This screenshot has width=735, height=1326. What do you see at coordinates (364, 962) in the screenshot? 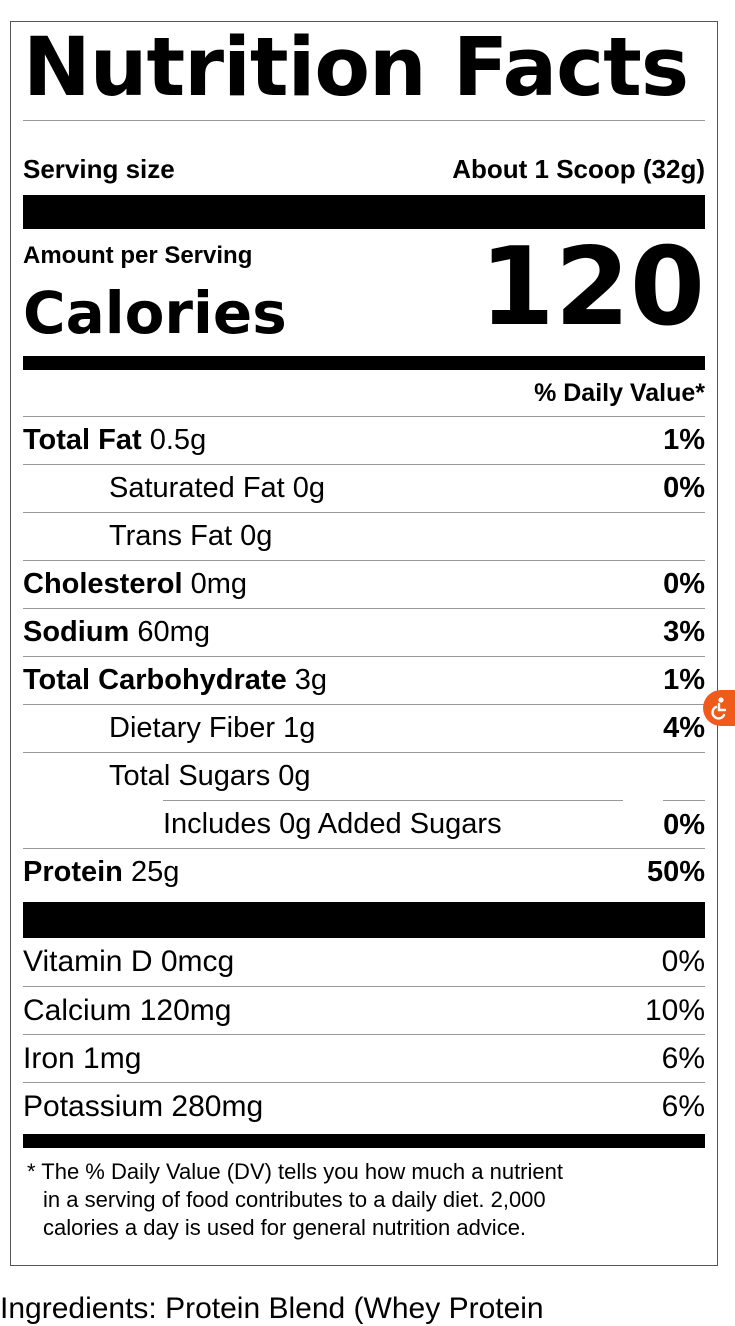
I see `vitamin-row-vitamin-d: Vitamin D 0mcg 0%` at bounding box center [364, 962].